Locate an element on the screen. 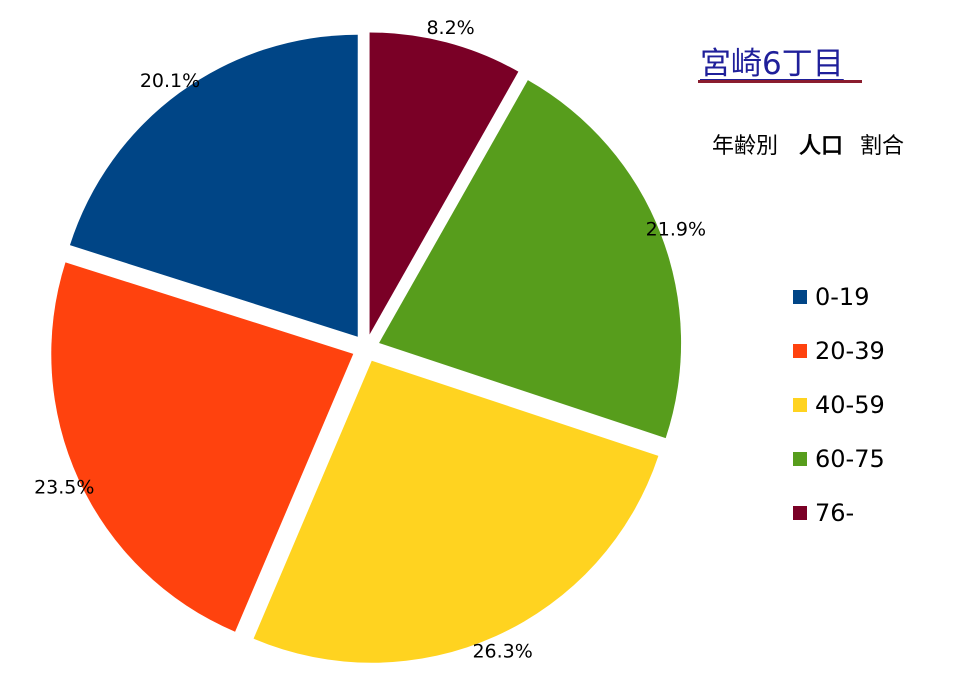 This screenshot has height=685, width=971. chart-title-block: 宮崎6丁目 is located at coordinates (780, 60).